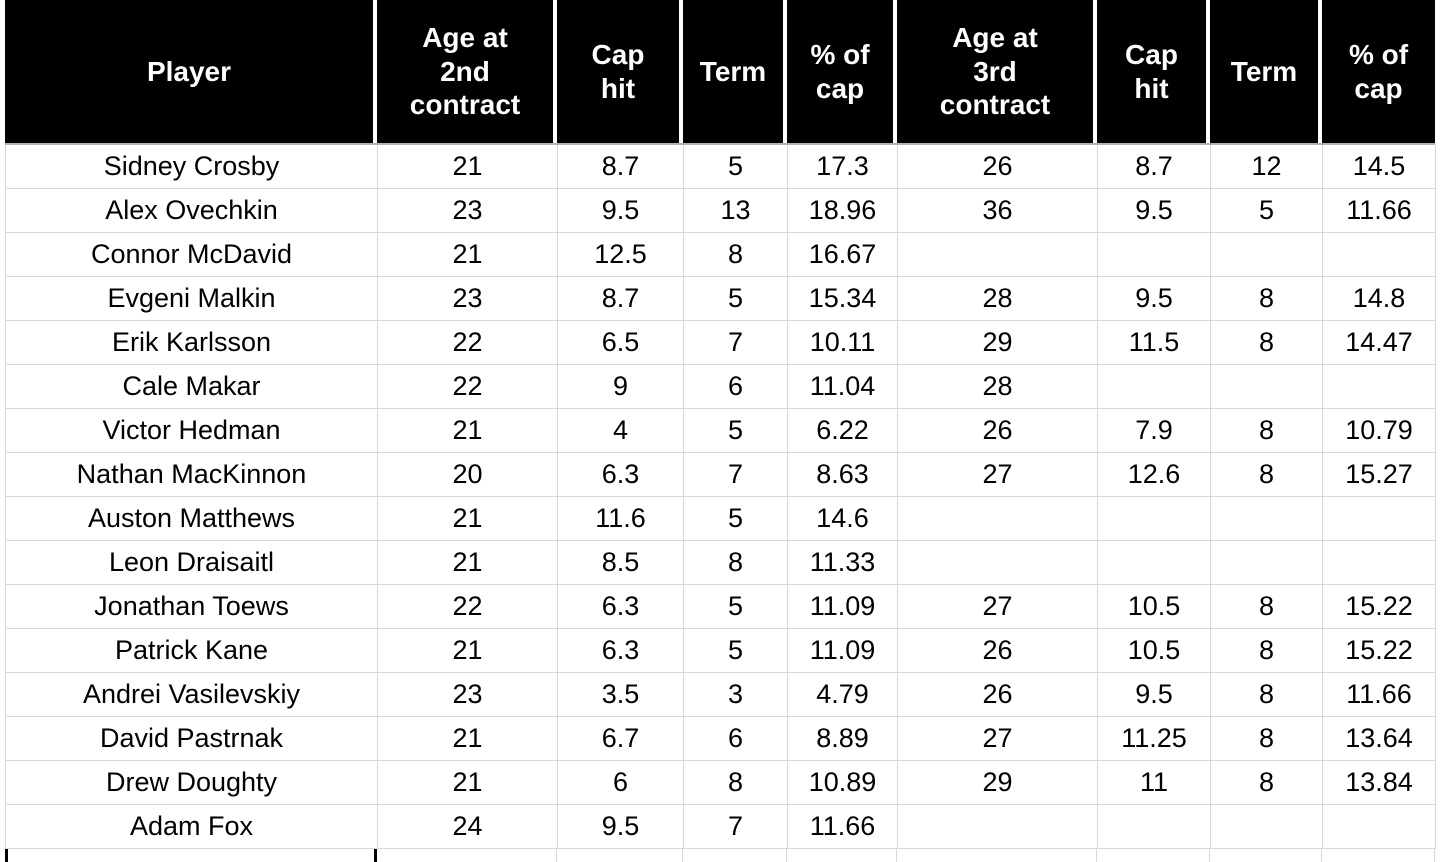 The width and height of the screenshot is (1440, 862). Describe the element at coordinates (1154, 475) in the screenshot. I see `cell-cap-hit-3rd: 12.6` at that location.